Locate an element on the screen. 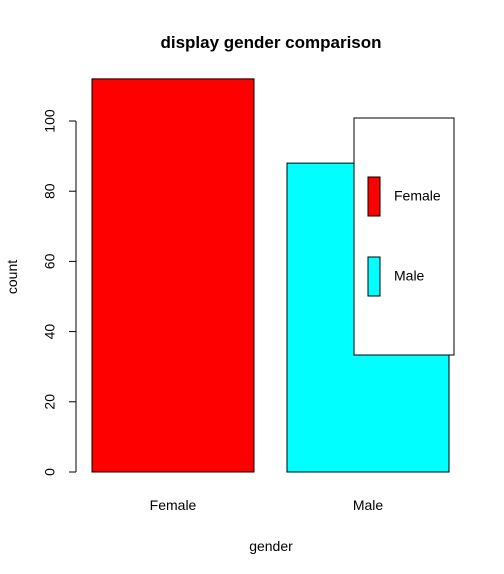 The image size is (504, 574). chart-title: display gender comparison is located at coordinates (270, 42).